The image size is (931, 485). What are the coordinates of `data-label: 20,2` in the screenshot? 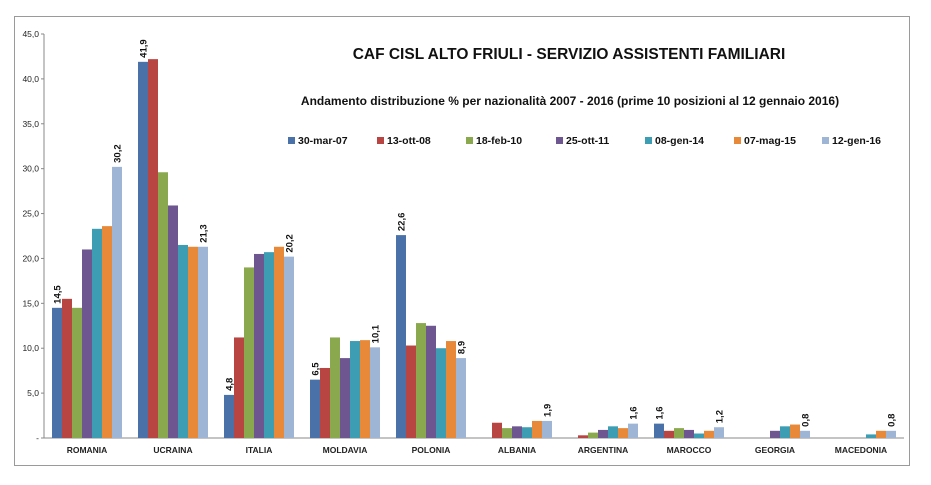 It's located at (290, 243).